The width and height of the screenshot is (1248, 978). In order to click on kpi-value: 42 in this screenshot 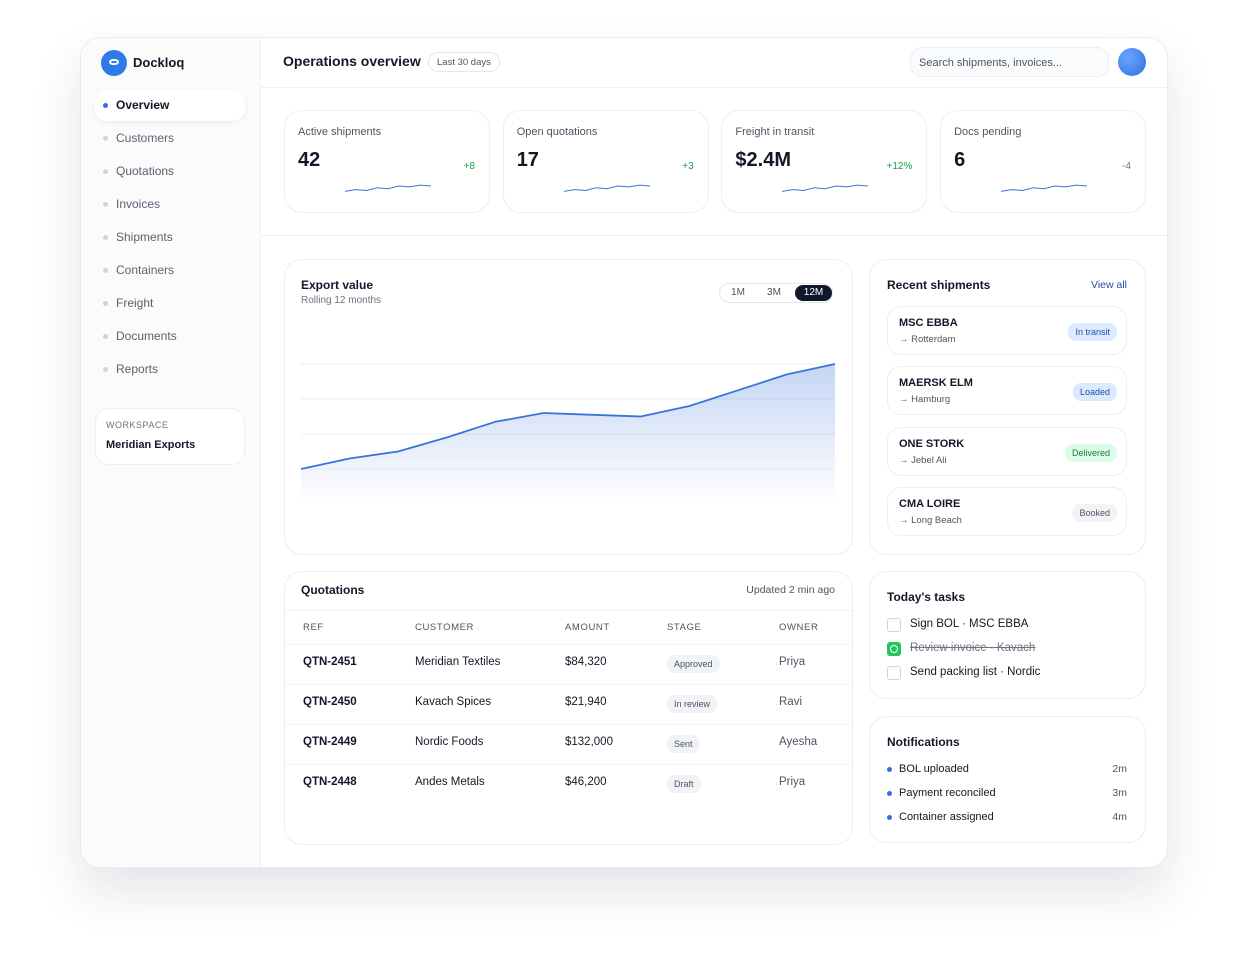, I will do `click(309, 160)`.